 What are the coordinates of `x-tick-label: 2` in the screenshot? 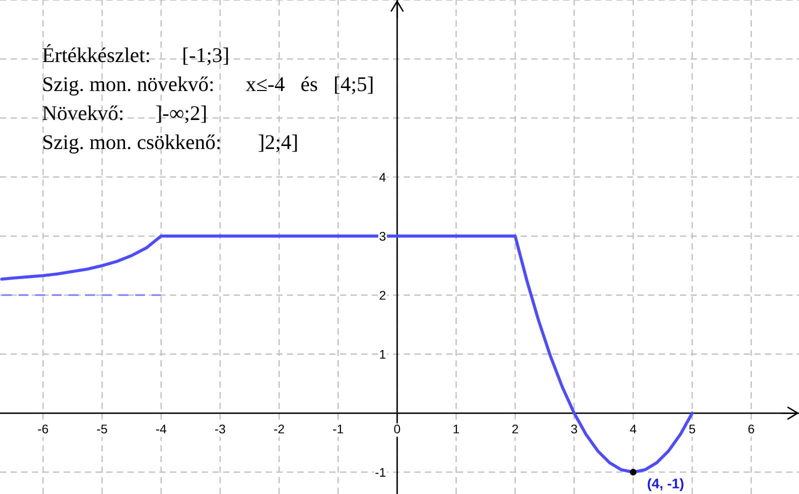 It's located at (515, 429).